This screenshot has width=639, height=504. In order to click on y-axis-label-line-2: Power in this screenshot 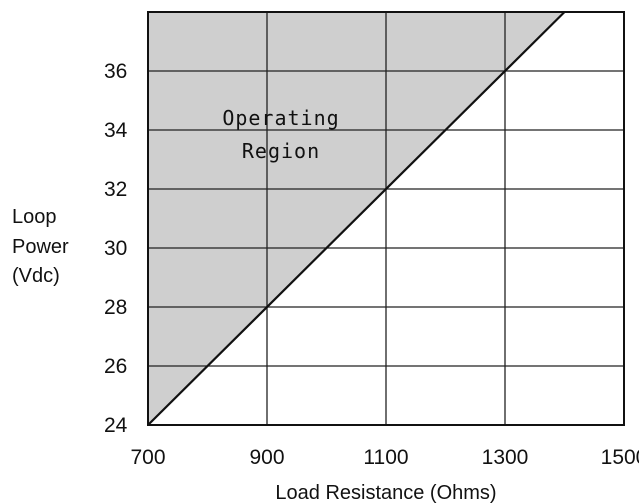, I will do `click(40, 247)`.